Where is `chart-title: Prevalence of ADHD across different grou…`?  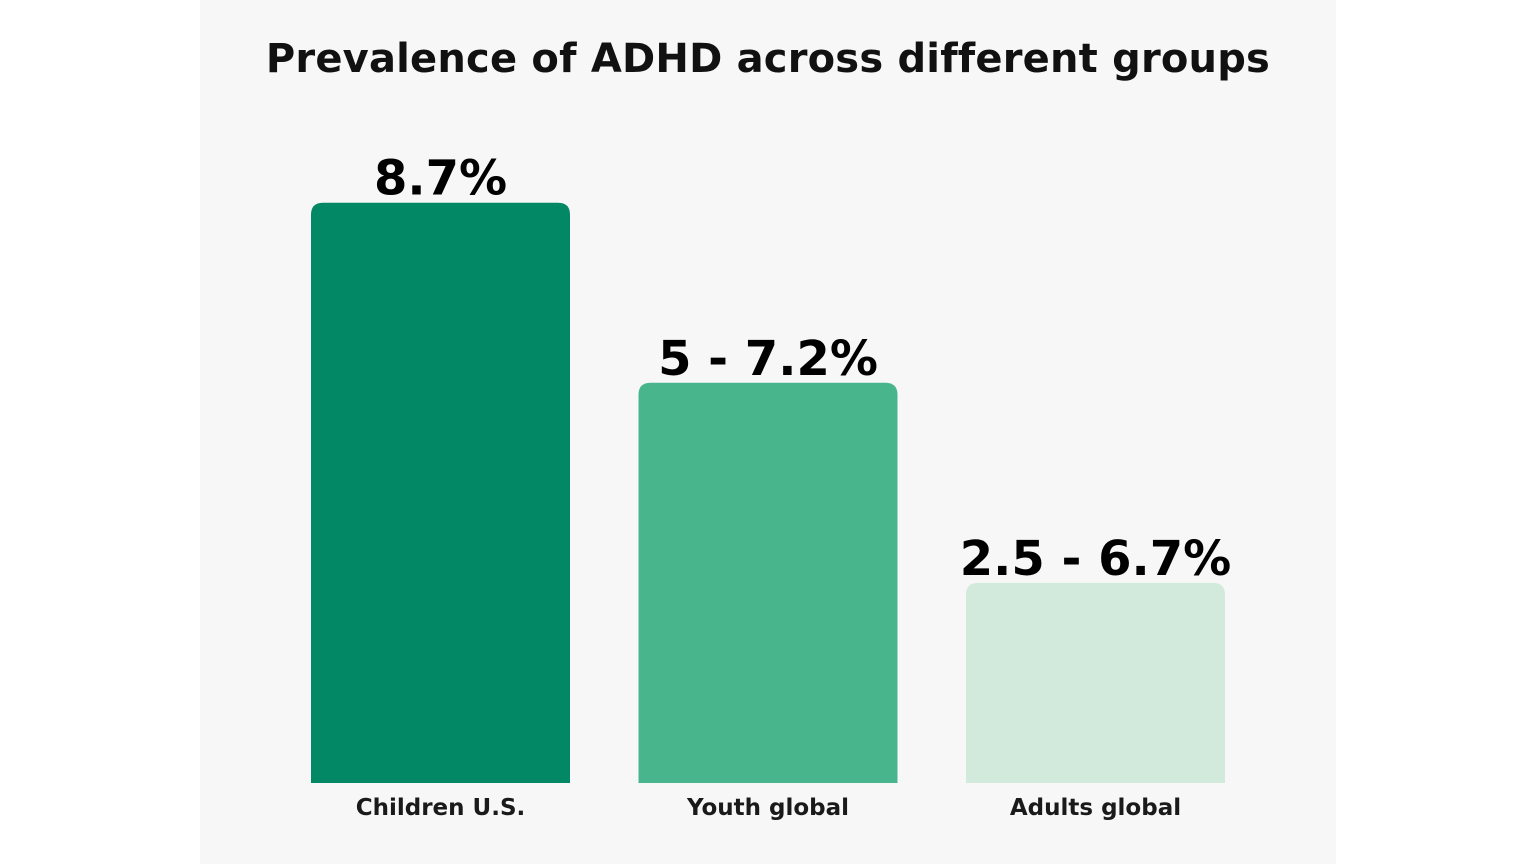
chart-title: Prevalence of ADHD across different grou… is located at coordinates (768, 59).